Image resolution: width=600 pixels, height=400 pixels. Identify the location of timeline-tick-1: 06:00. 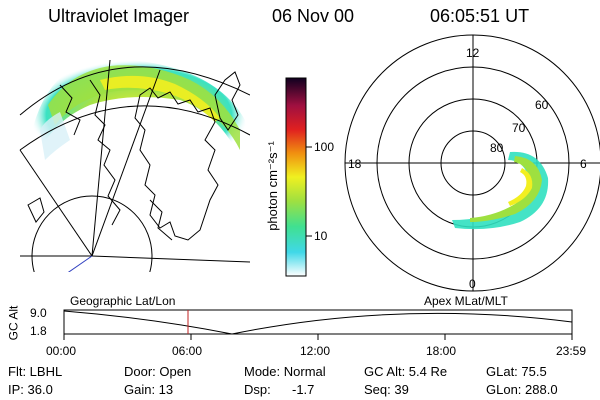
(187, 351).